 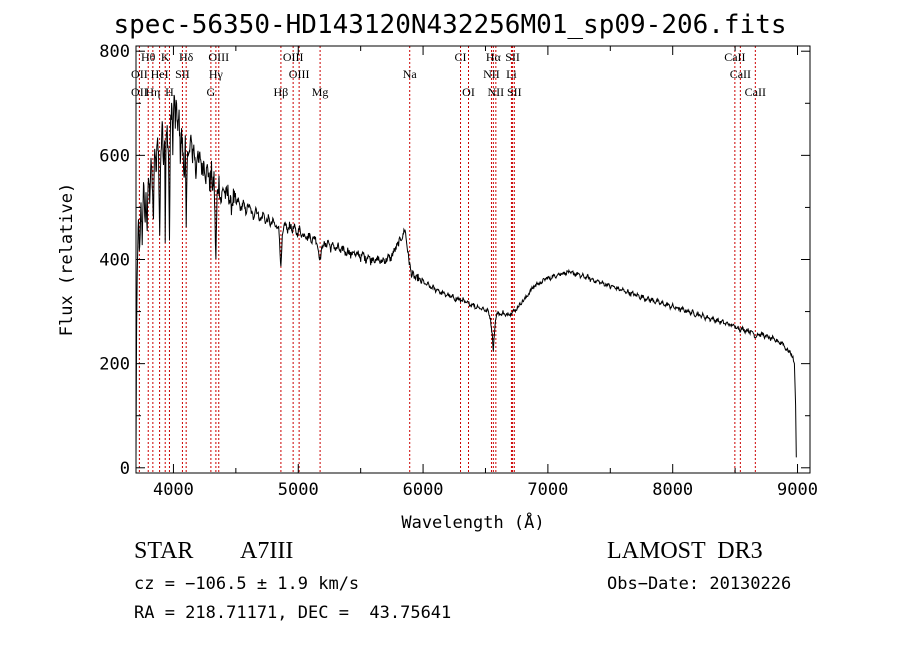 I want to click on x-tick-label: 4000, so click(x=173, y=490).